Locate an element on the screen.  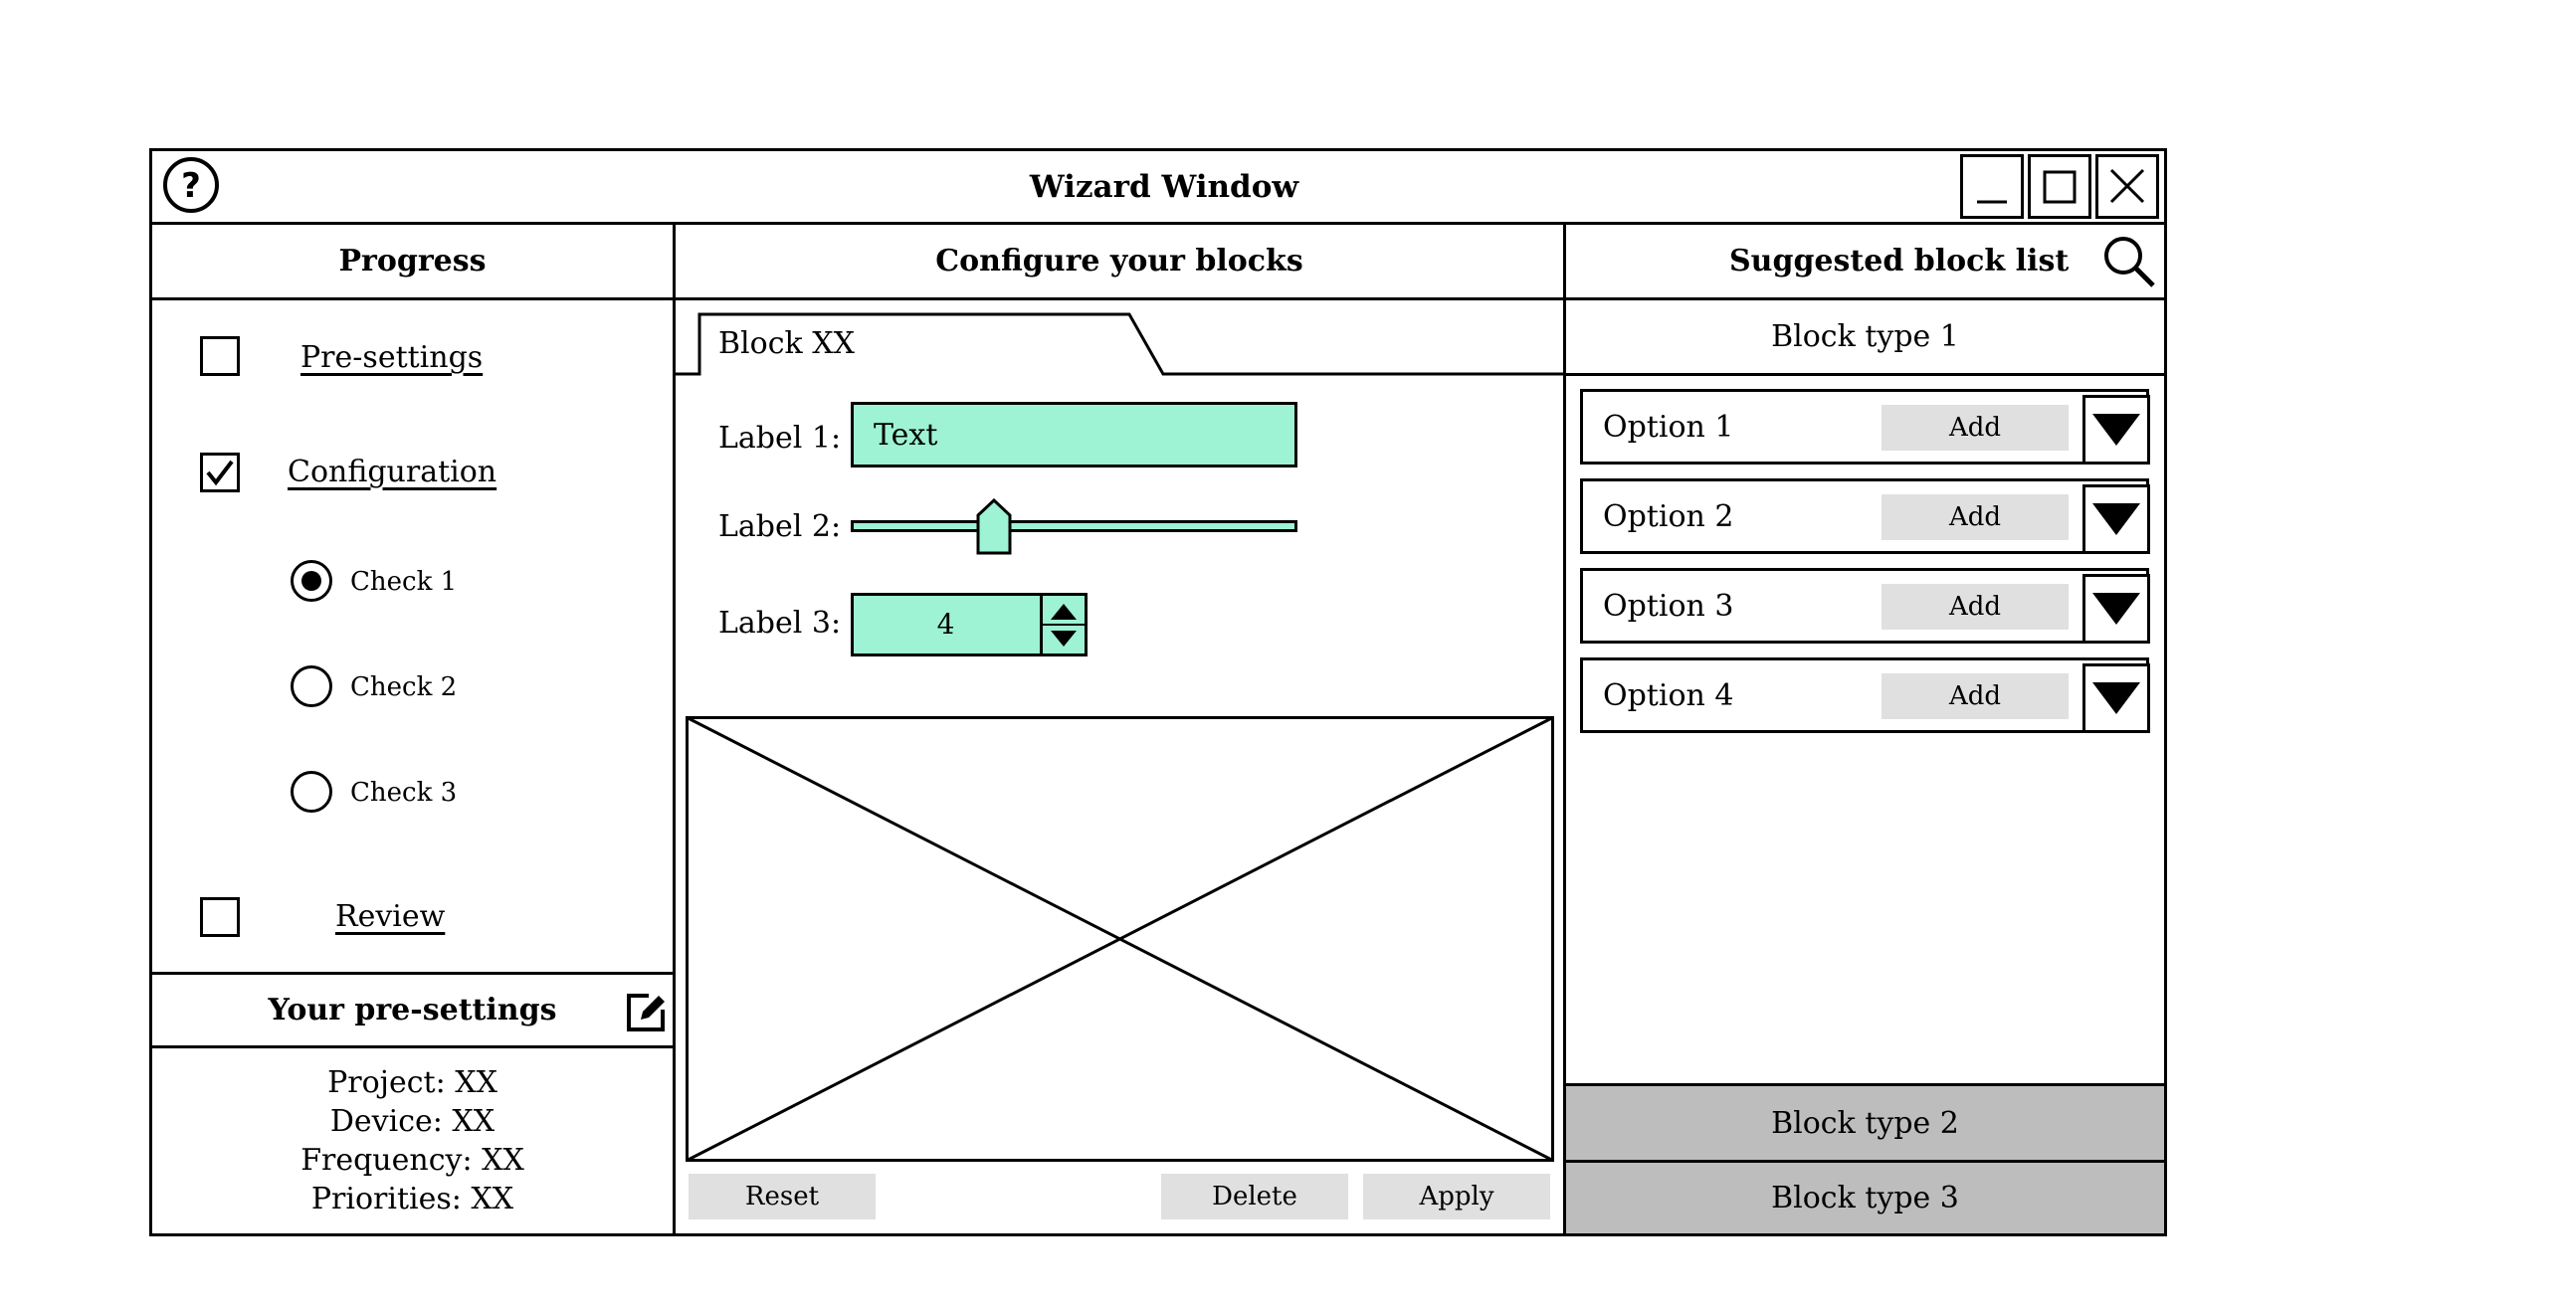
block-type-2-header: Block type 2 is located at coordinates (1866, 1122).